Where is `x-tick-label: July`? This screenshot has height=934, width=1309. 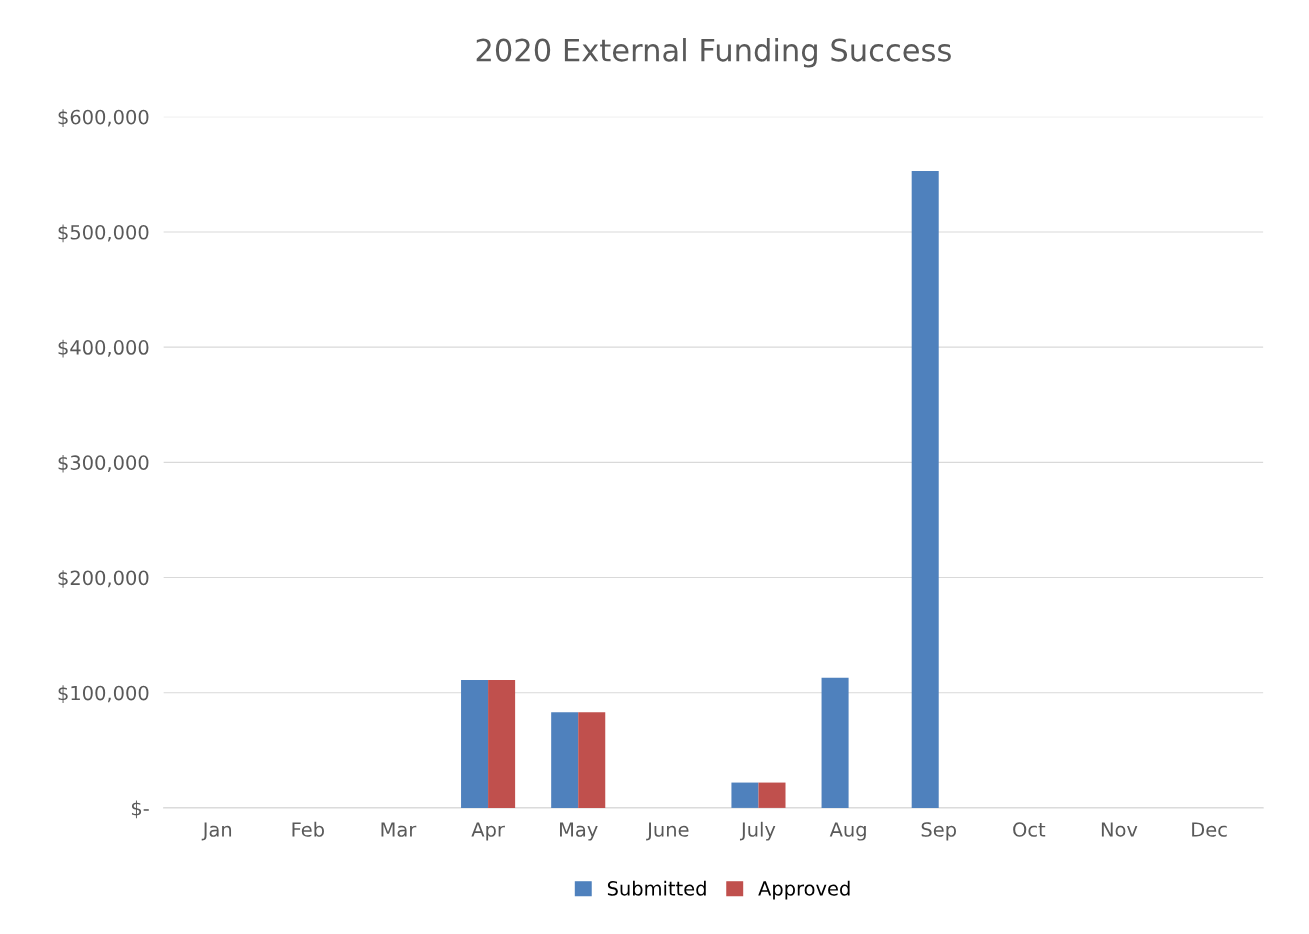
x-tick-label: July is located at coordinates (757, 831).